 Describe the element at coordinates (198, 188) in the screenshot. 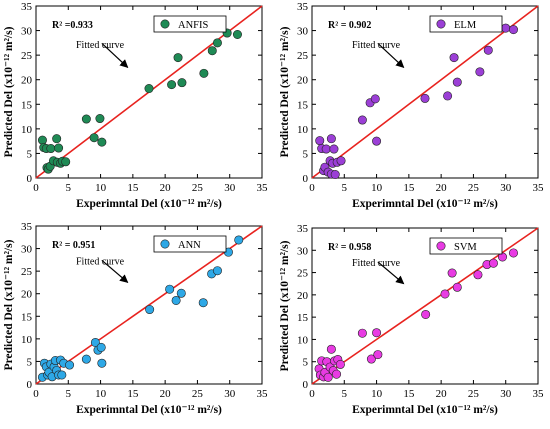

I see `x-tick-label: 25` at that location.